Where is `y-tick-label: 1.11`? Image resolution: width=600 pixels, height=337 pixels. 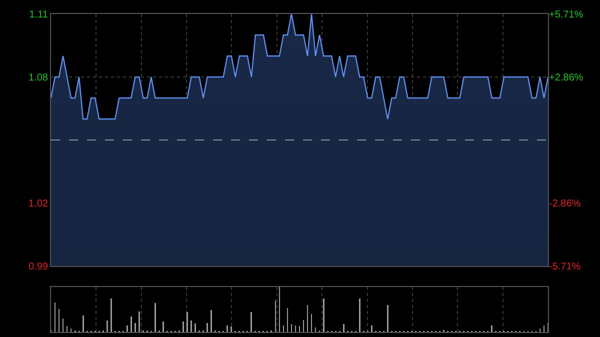 y-tick-label: 1.11 is located at coordinates (38, 15).